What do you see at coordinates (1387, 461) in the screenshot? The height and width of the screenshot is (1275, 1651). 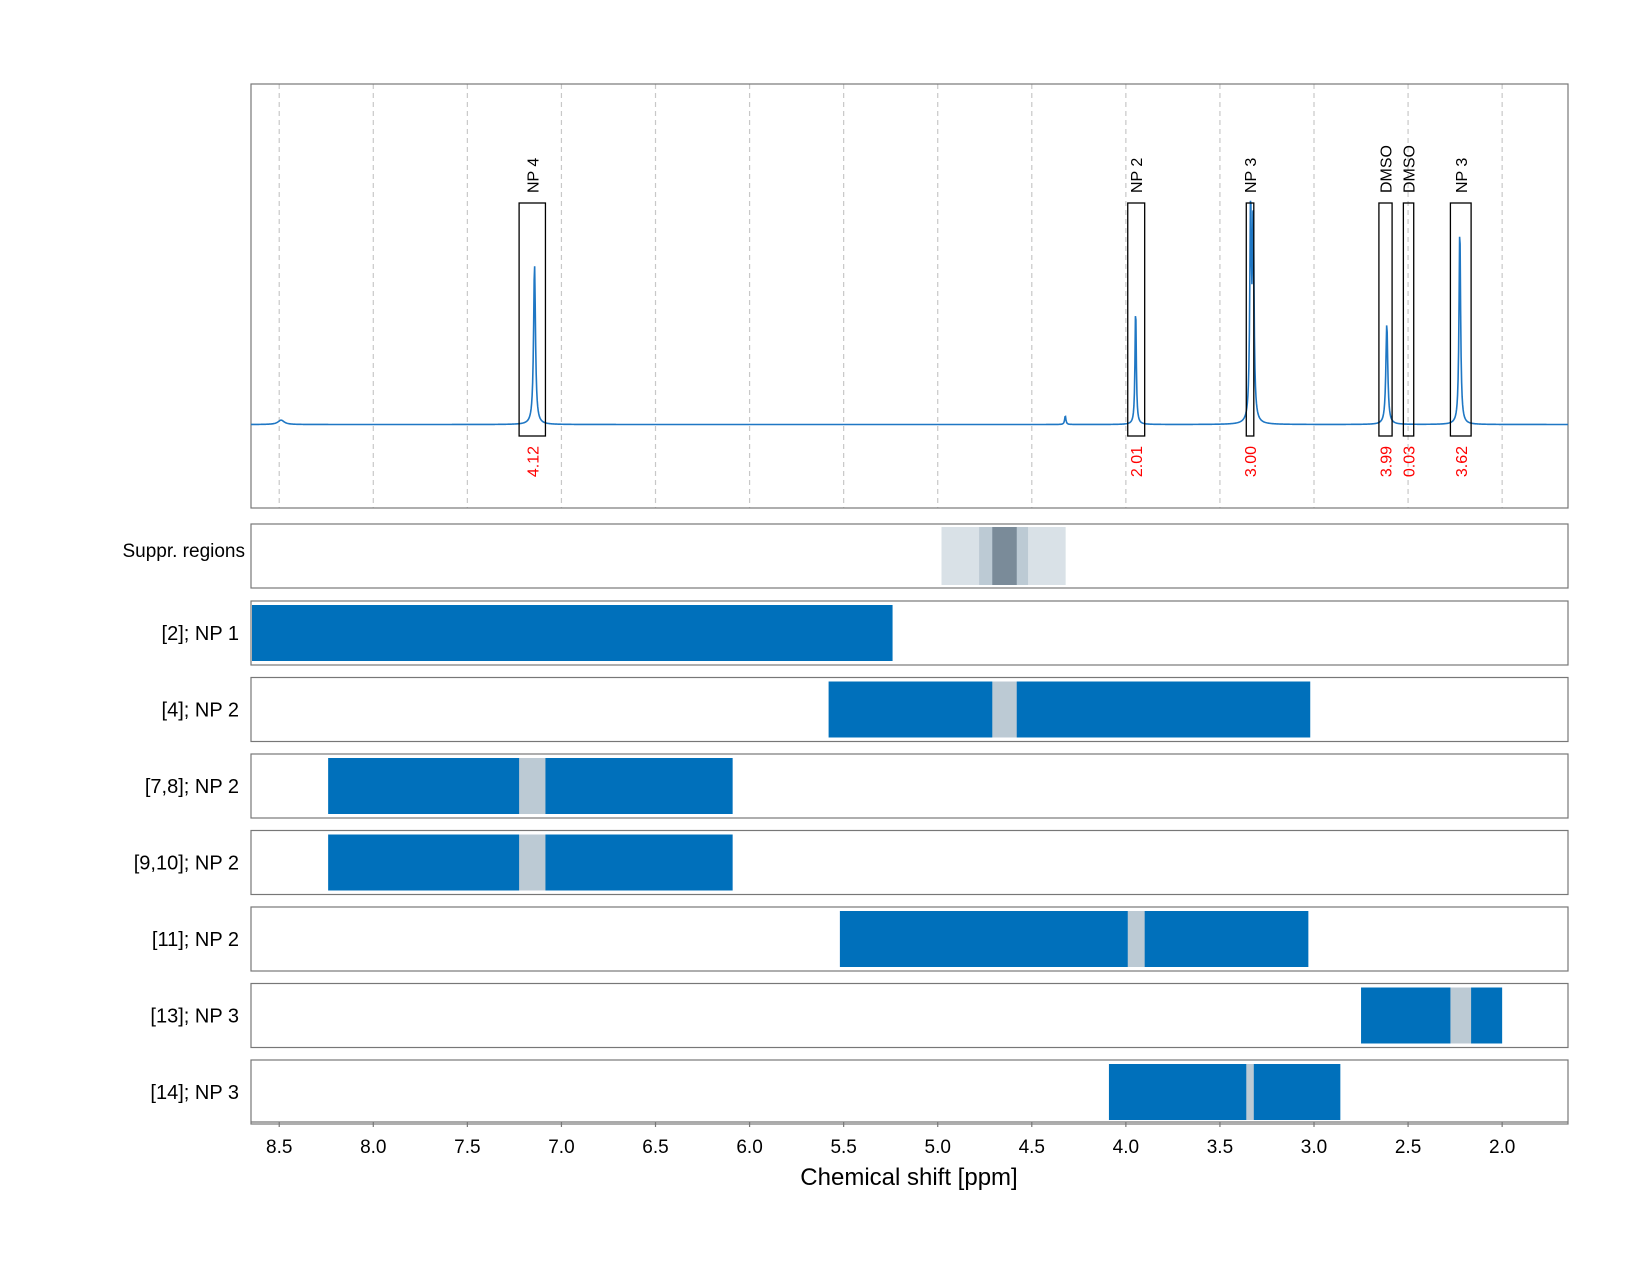 I see `integral-value: 3.99` at bounding box center [1387, 461].